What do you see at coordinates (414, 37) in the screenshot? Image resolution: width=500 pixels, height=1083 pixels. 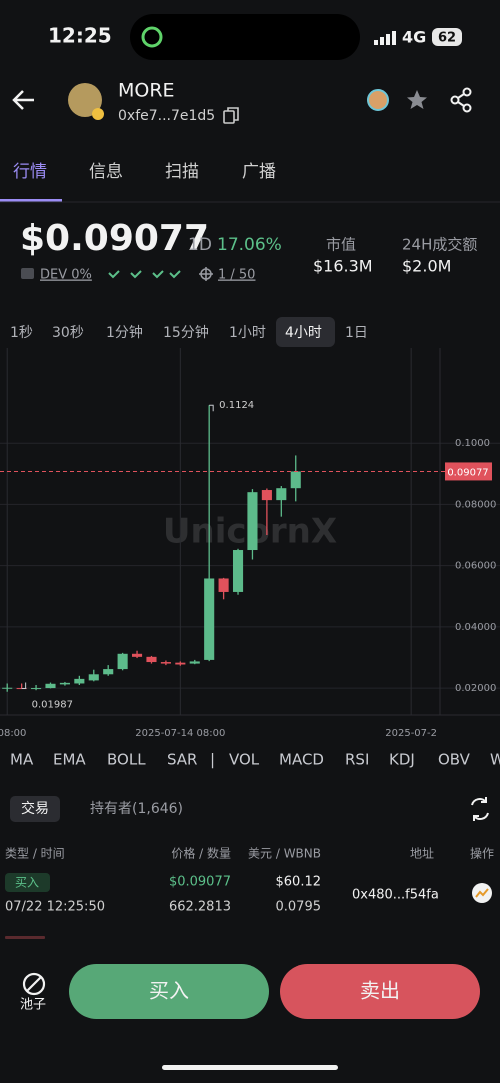 I see `network: 4G` at bounding box center [414, 37].